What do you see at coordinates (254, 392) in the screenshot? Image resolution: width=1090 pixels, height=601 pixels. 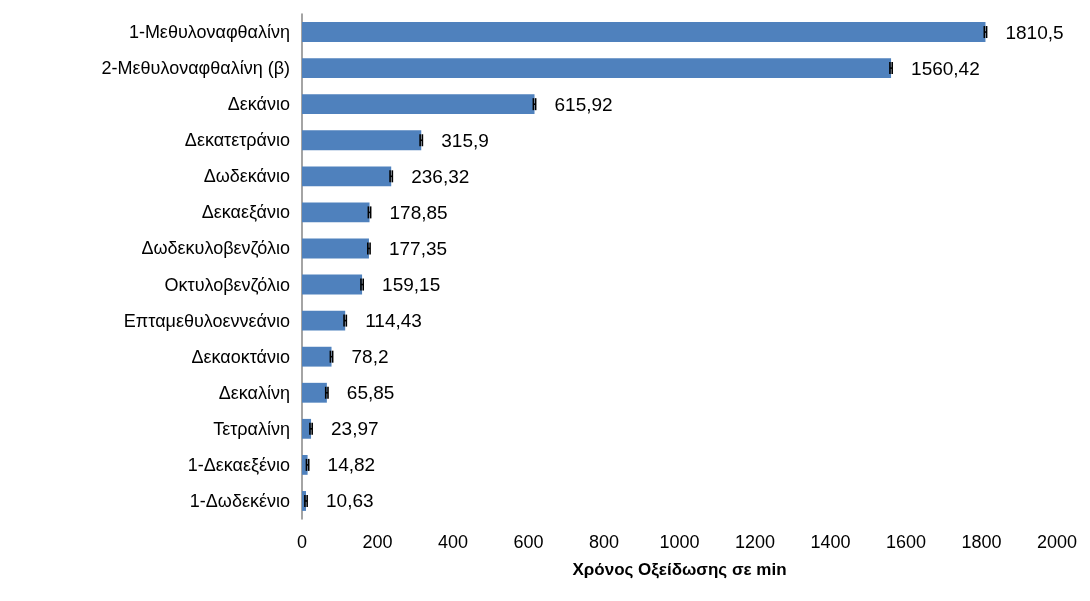 I see `y-tick-label: Δεκαλίνη` at bounding box center [254, 392].